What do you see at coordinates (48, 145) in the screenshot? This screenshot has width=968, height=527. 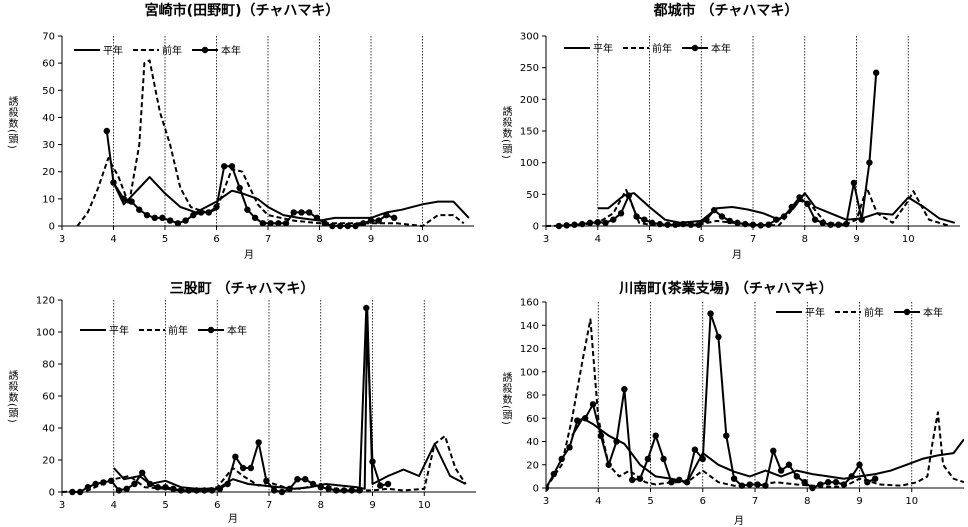 I see `y-tick-label: 30` at bounding box center [48, 145].